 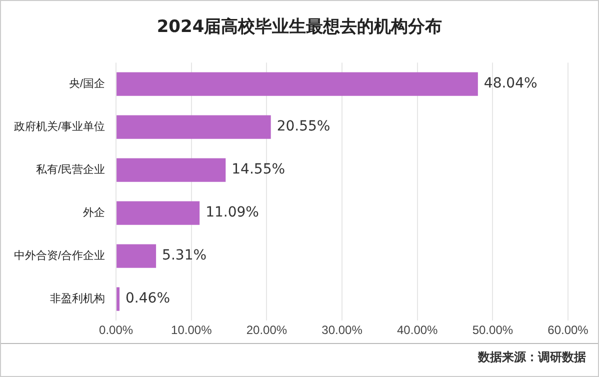 What do you see at coordinates (300, 27) in the screenshot?
I see `chart-title: 2024届高校毕业生最想去的机构分布` at bounding box center [300, 27].